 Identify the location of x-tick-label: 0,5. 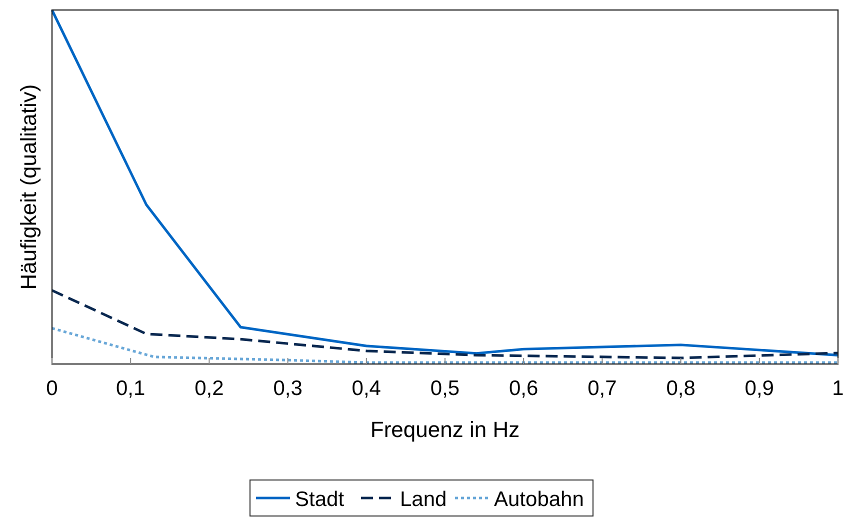
(445, 388).